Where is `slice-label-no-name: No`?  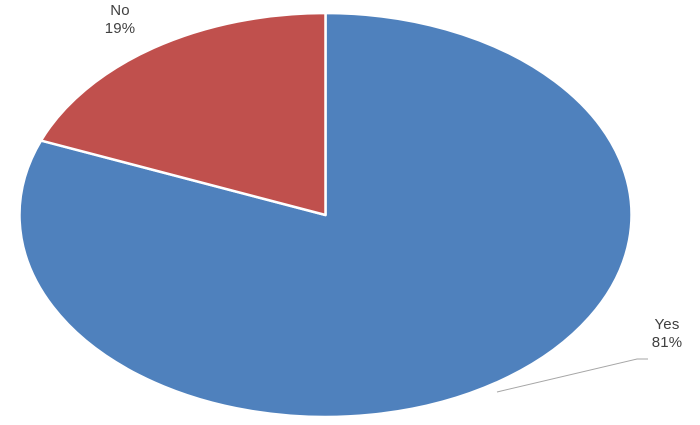
slice-label-no-name: No is located at coordinates (120, 10).